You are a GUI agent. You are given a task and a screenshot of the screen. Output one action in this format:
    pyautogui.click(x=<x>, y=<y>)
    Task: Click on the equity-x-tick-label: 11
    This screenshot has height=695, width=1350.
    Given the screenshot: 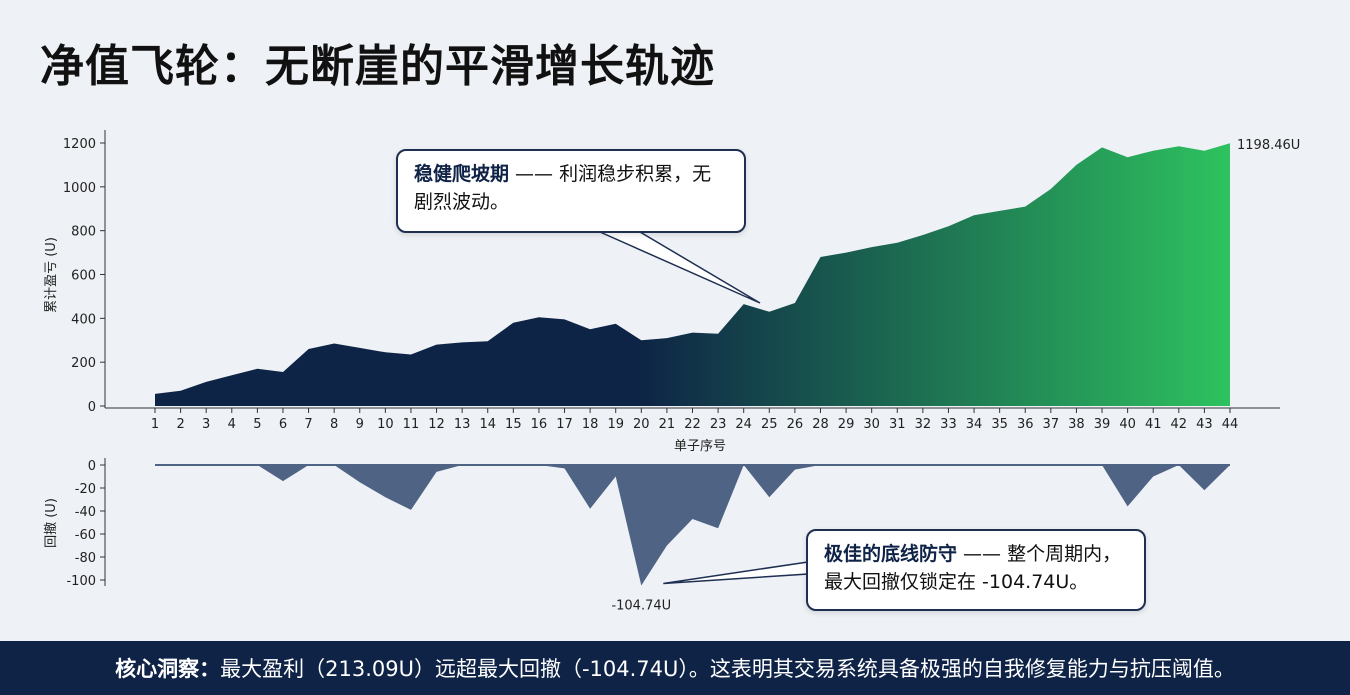 What is the action you would take?
    pyautogui.click(x=411, y=424)
    